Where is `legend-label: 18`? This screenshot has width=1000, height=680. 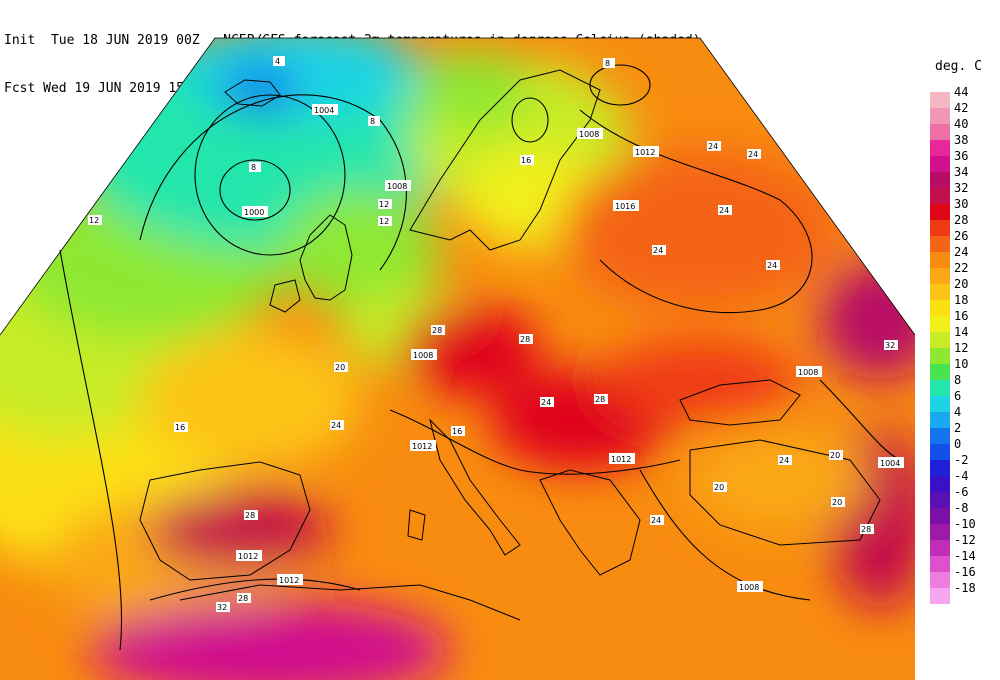
legend-label: 18 is located at coordinates (961, 300).